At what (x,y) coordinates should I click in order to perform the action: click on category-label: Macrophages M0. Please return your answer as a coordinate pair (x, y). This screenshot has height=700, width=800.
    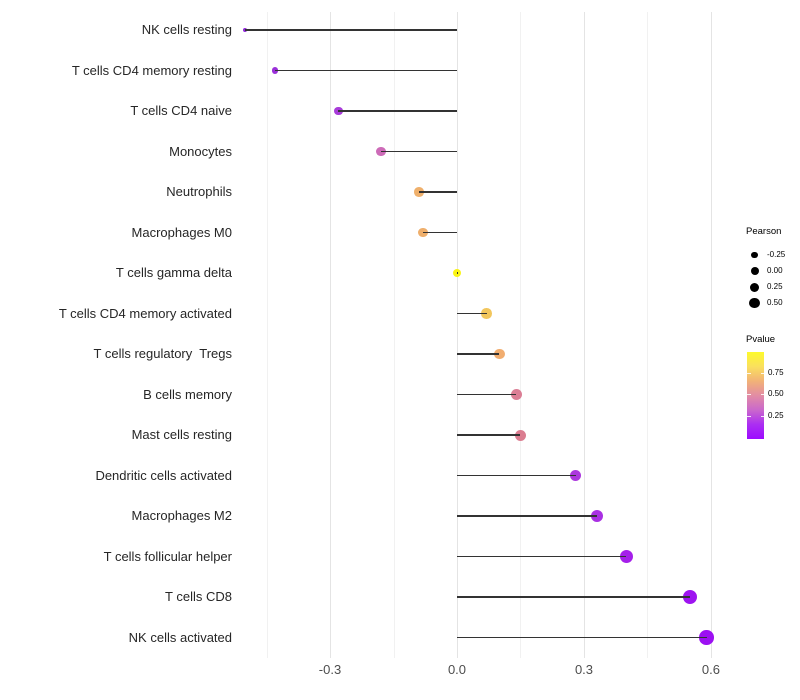
    Looking at the image, I should click on (181, 232).